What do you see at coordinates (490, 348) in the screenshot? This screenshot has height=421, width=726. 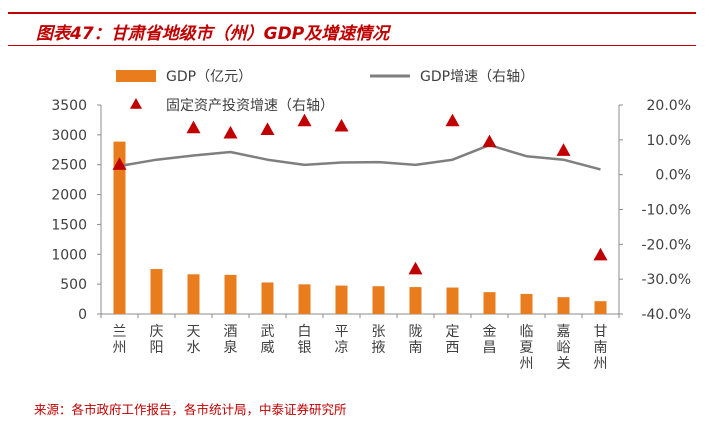 I see `x-axis-category-char: 昌` at bounding box center [490, 348].